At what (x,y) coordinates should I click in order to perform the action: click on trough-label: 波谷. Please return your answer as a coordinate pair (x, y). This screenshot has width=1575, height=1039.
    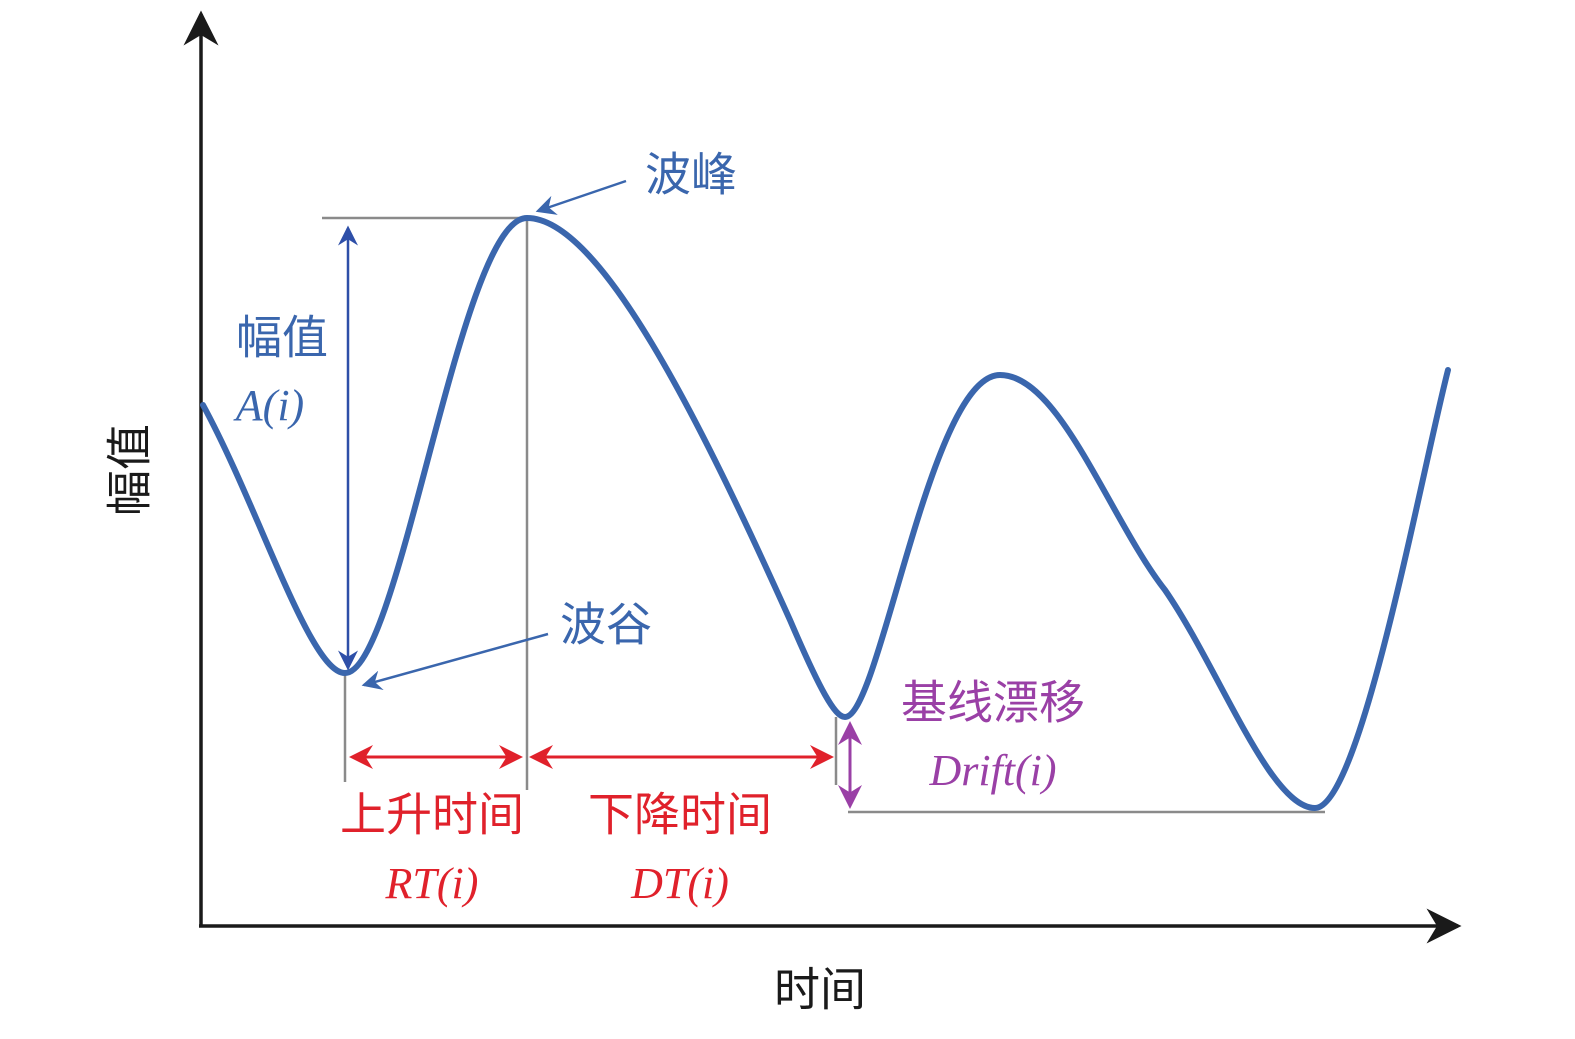
    Looking at the image, I should click on (606, 625).